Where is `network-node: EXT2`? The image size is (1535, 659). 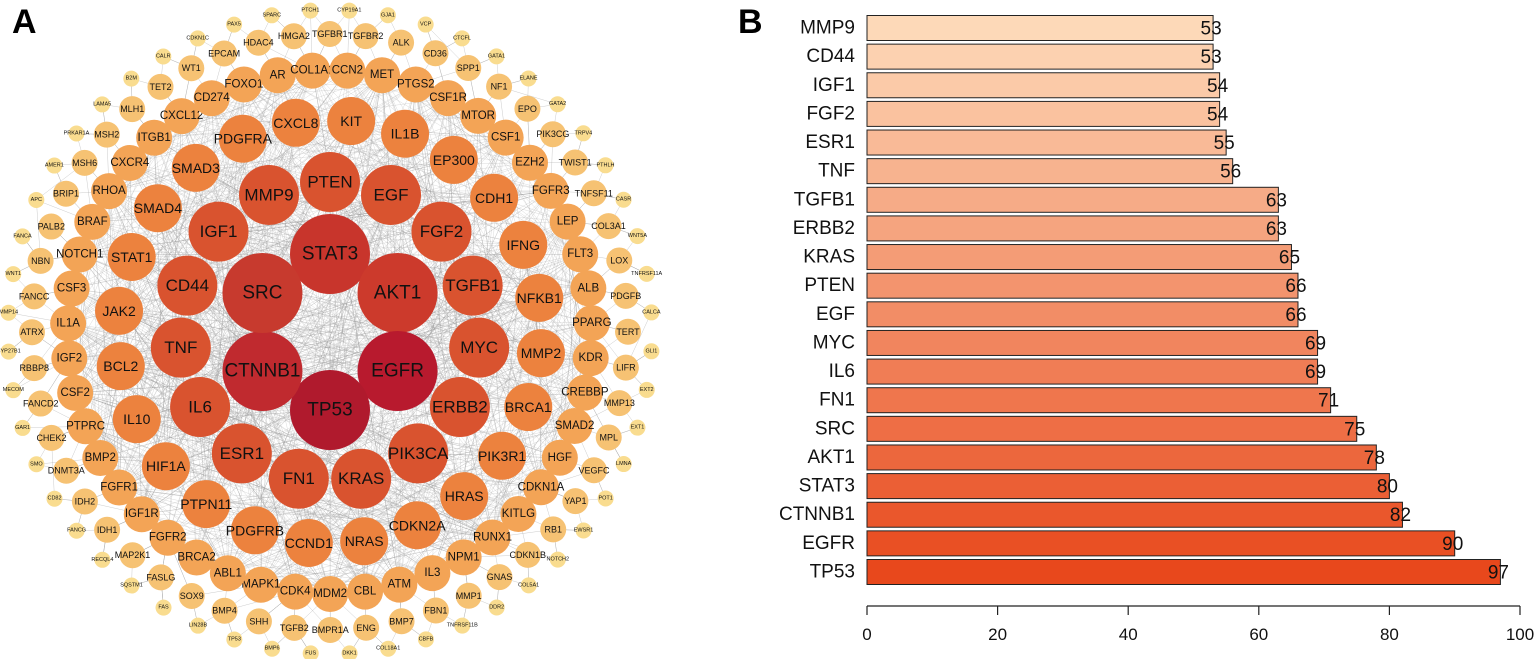
network-node: EXT2 is located at coordinates (646, 389).